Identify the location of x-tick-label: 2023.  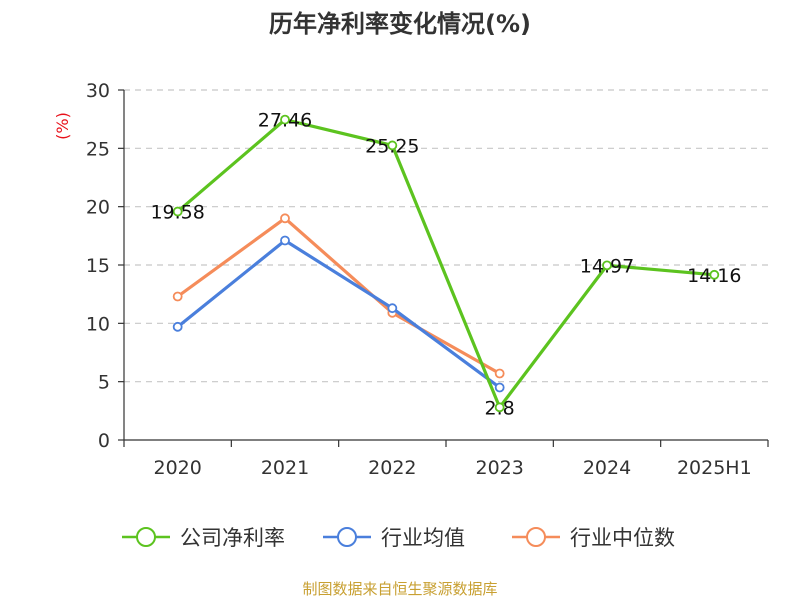
(499, 468).